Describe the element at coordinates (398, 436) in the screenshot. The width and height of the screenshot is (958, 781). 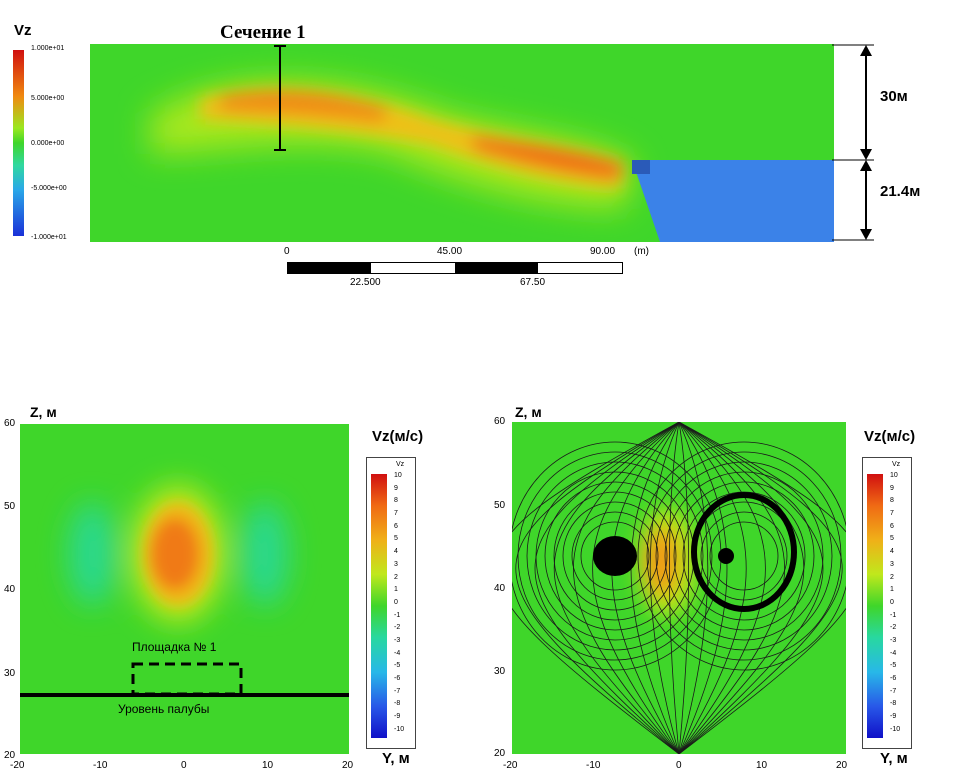
I see `left-colorbar-title: Vz(м/с)` at that location.